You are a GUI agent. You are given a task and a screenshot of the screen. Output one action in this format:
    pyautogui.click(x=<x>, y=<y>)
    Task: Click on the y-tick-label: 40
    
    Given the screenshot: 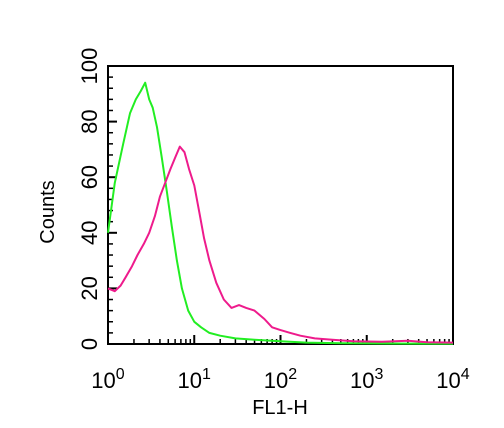 What is the action you would take?
    pyautogui.click(x=89, y=233)
    